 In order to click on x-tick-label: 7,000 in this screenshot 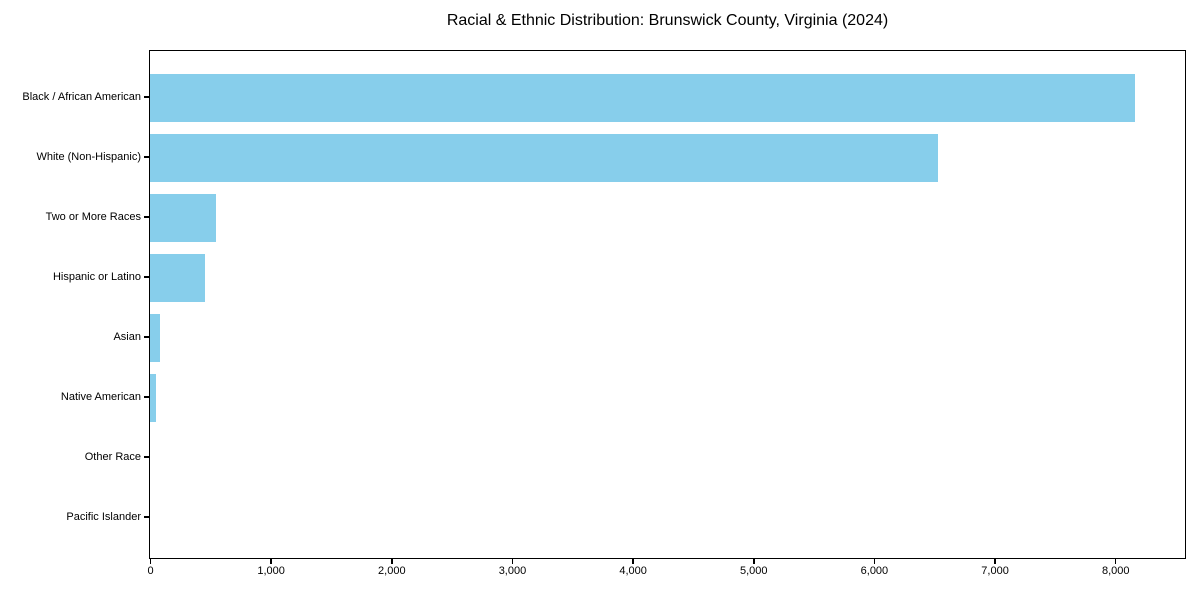, I will do `click(995, 571)`.